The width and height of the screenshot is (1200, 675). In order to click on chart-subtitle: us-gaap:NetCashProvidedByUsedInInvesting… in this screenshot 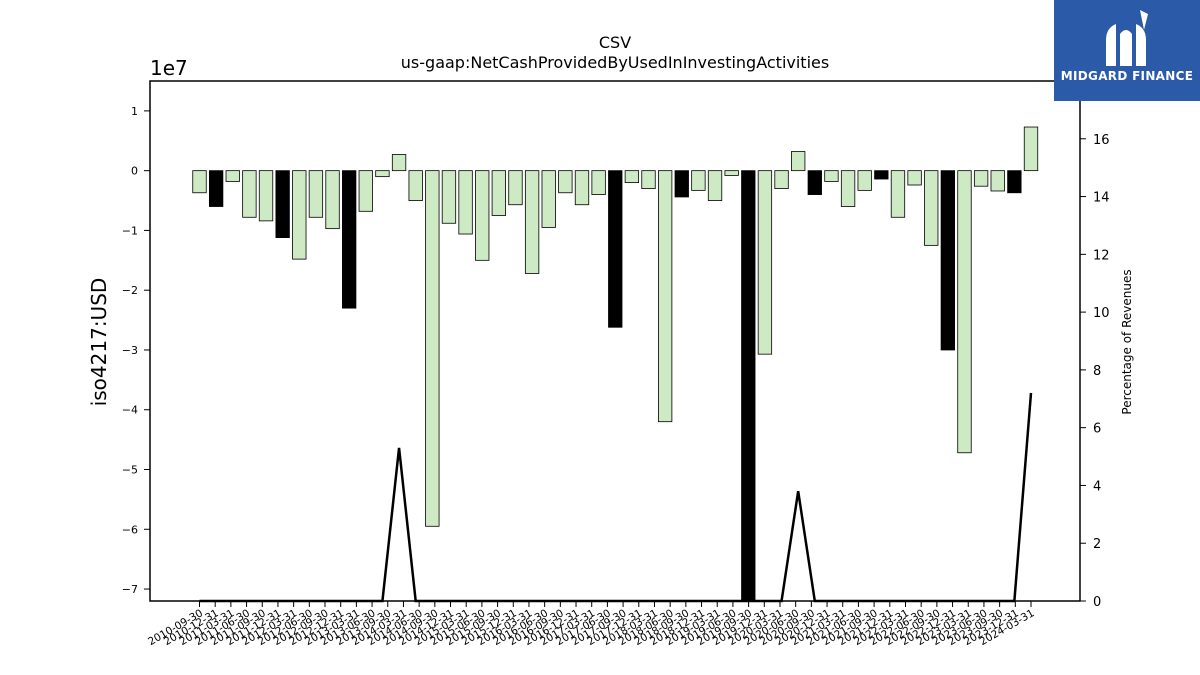, I will do `click(615, 62)`.